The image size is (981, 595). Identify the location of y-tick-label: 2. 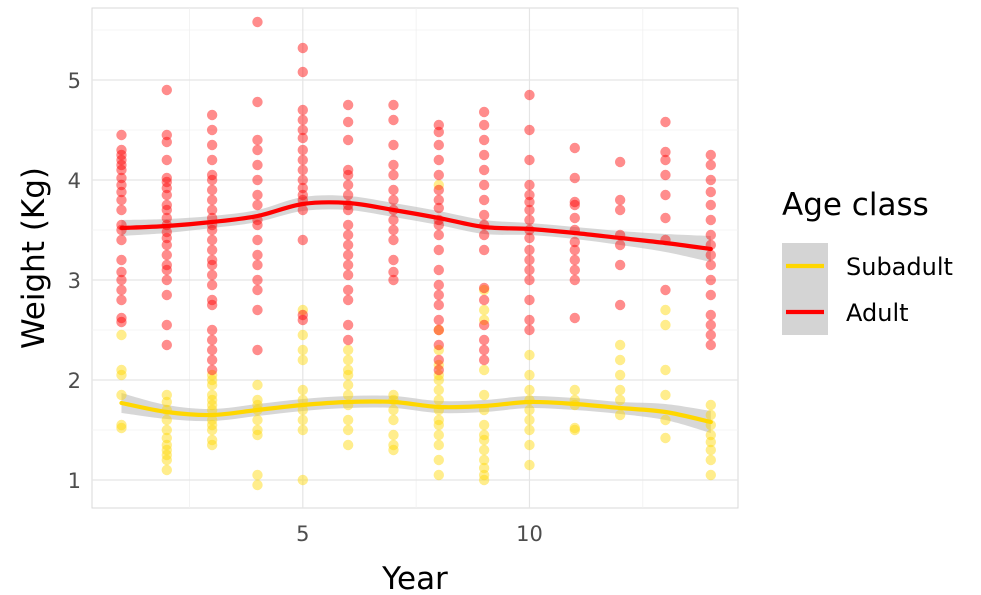
(74, 381).